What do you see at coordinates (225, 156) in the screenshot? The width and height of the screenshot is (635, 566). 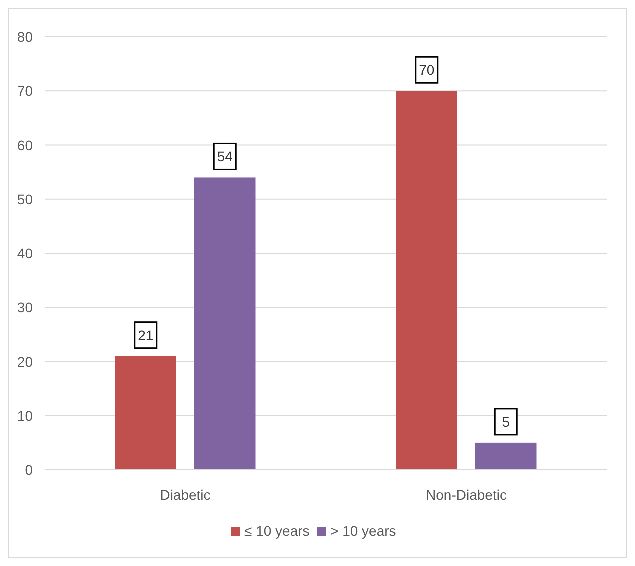 I see `data-label: 54` at bounding box center [225, 156].